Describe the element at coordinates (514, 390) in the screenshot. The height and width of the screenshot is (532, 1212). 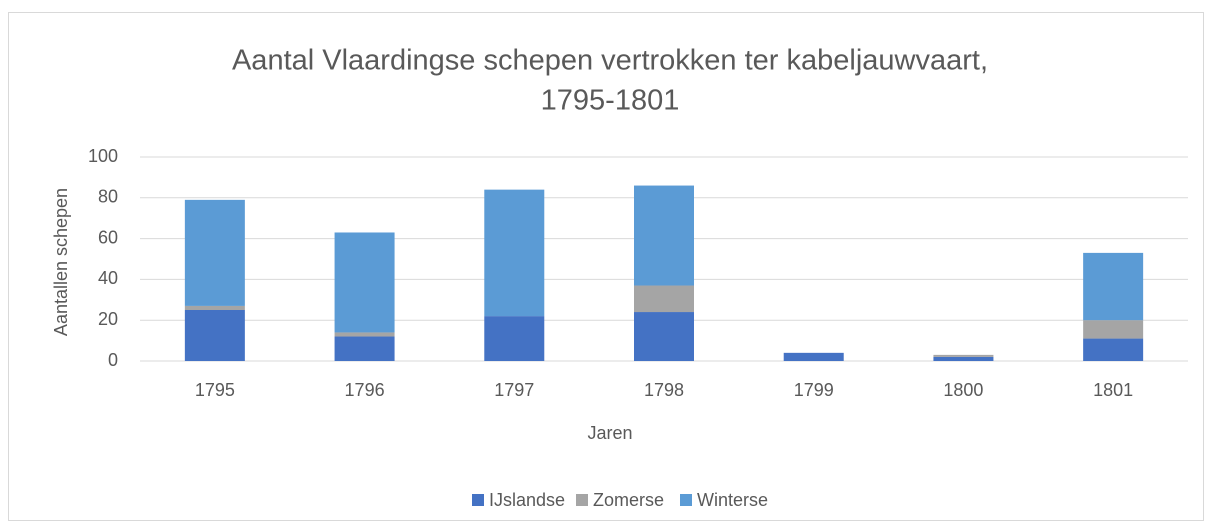
I see `x-tick-label: 1797` at that location.